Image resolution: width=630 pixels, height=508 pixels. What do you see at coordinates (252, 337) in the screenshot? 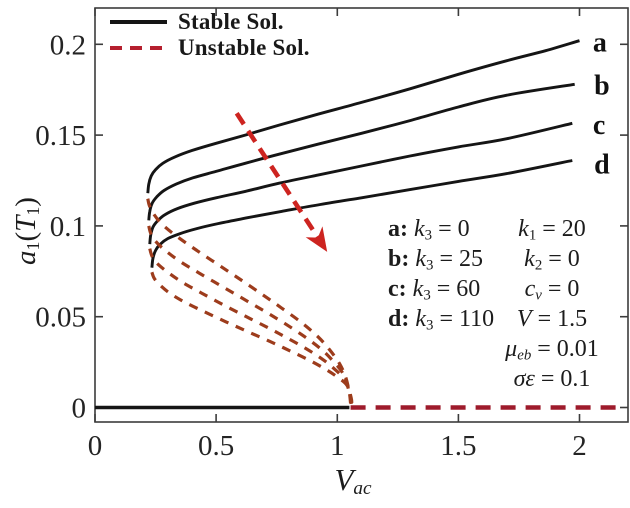
I see `series-unstable-d` at bounding box center [252, 337].